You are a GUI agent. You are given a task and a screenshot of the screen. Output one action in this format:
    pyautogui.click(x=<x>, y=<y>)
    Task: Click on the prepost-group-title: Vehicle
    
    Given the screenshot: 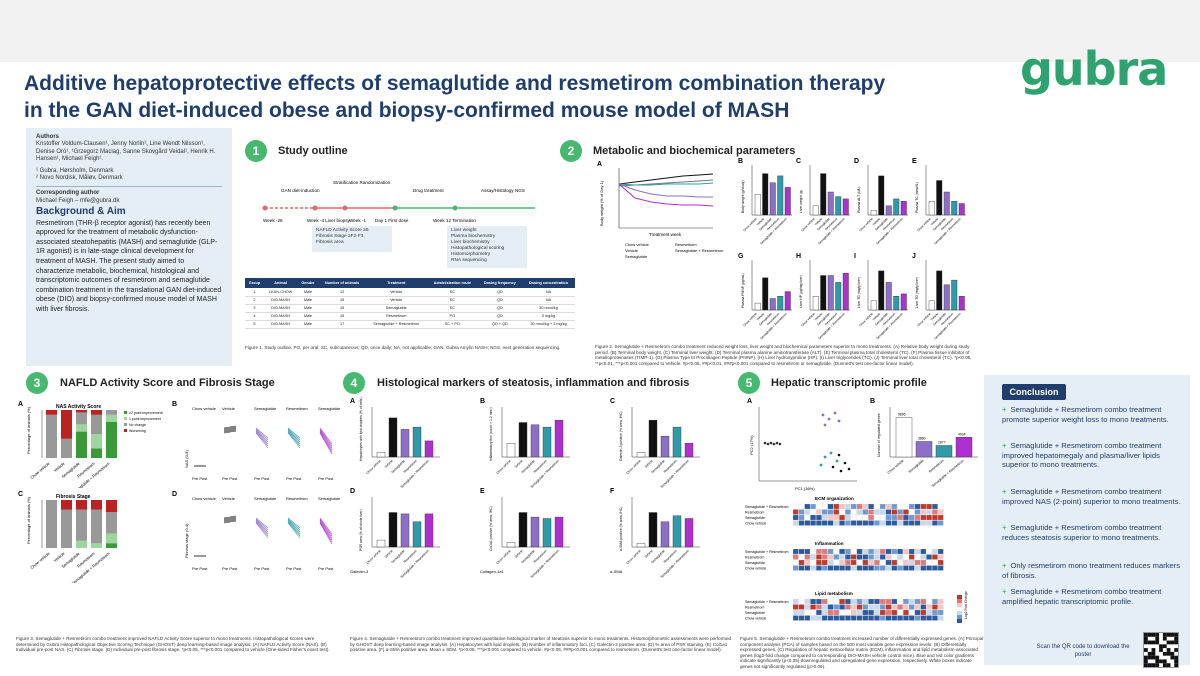 What is the action you would take?
    pyautogui.click(x=229, y=498)
    